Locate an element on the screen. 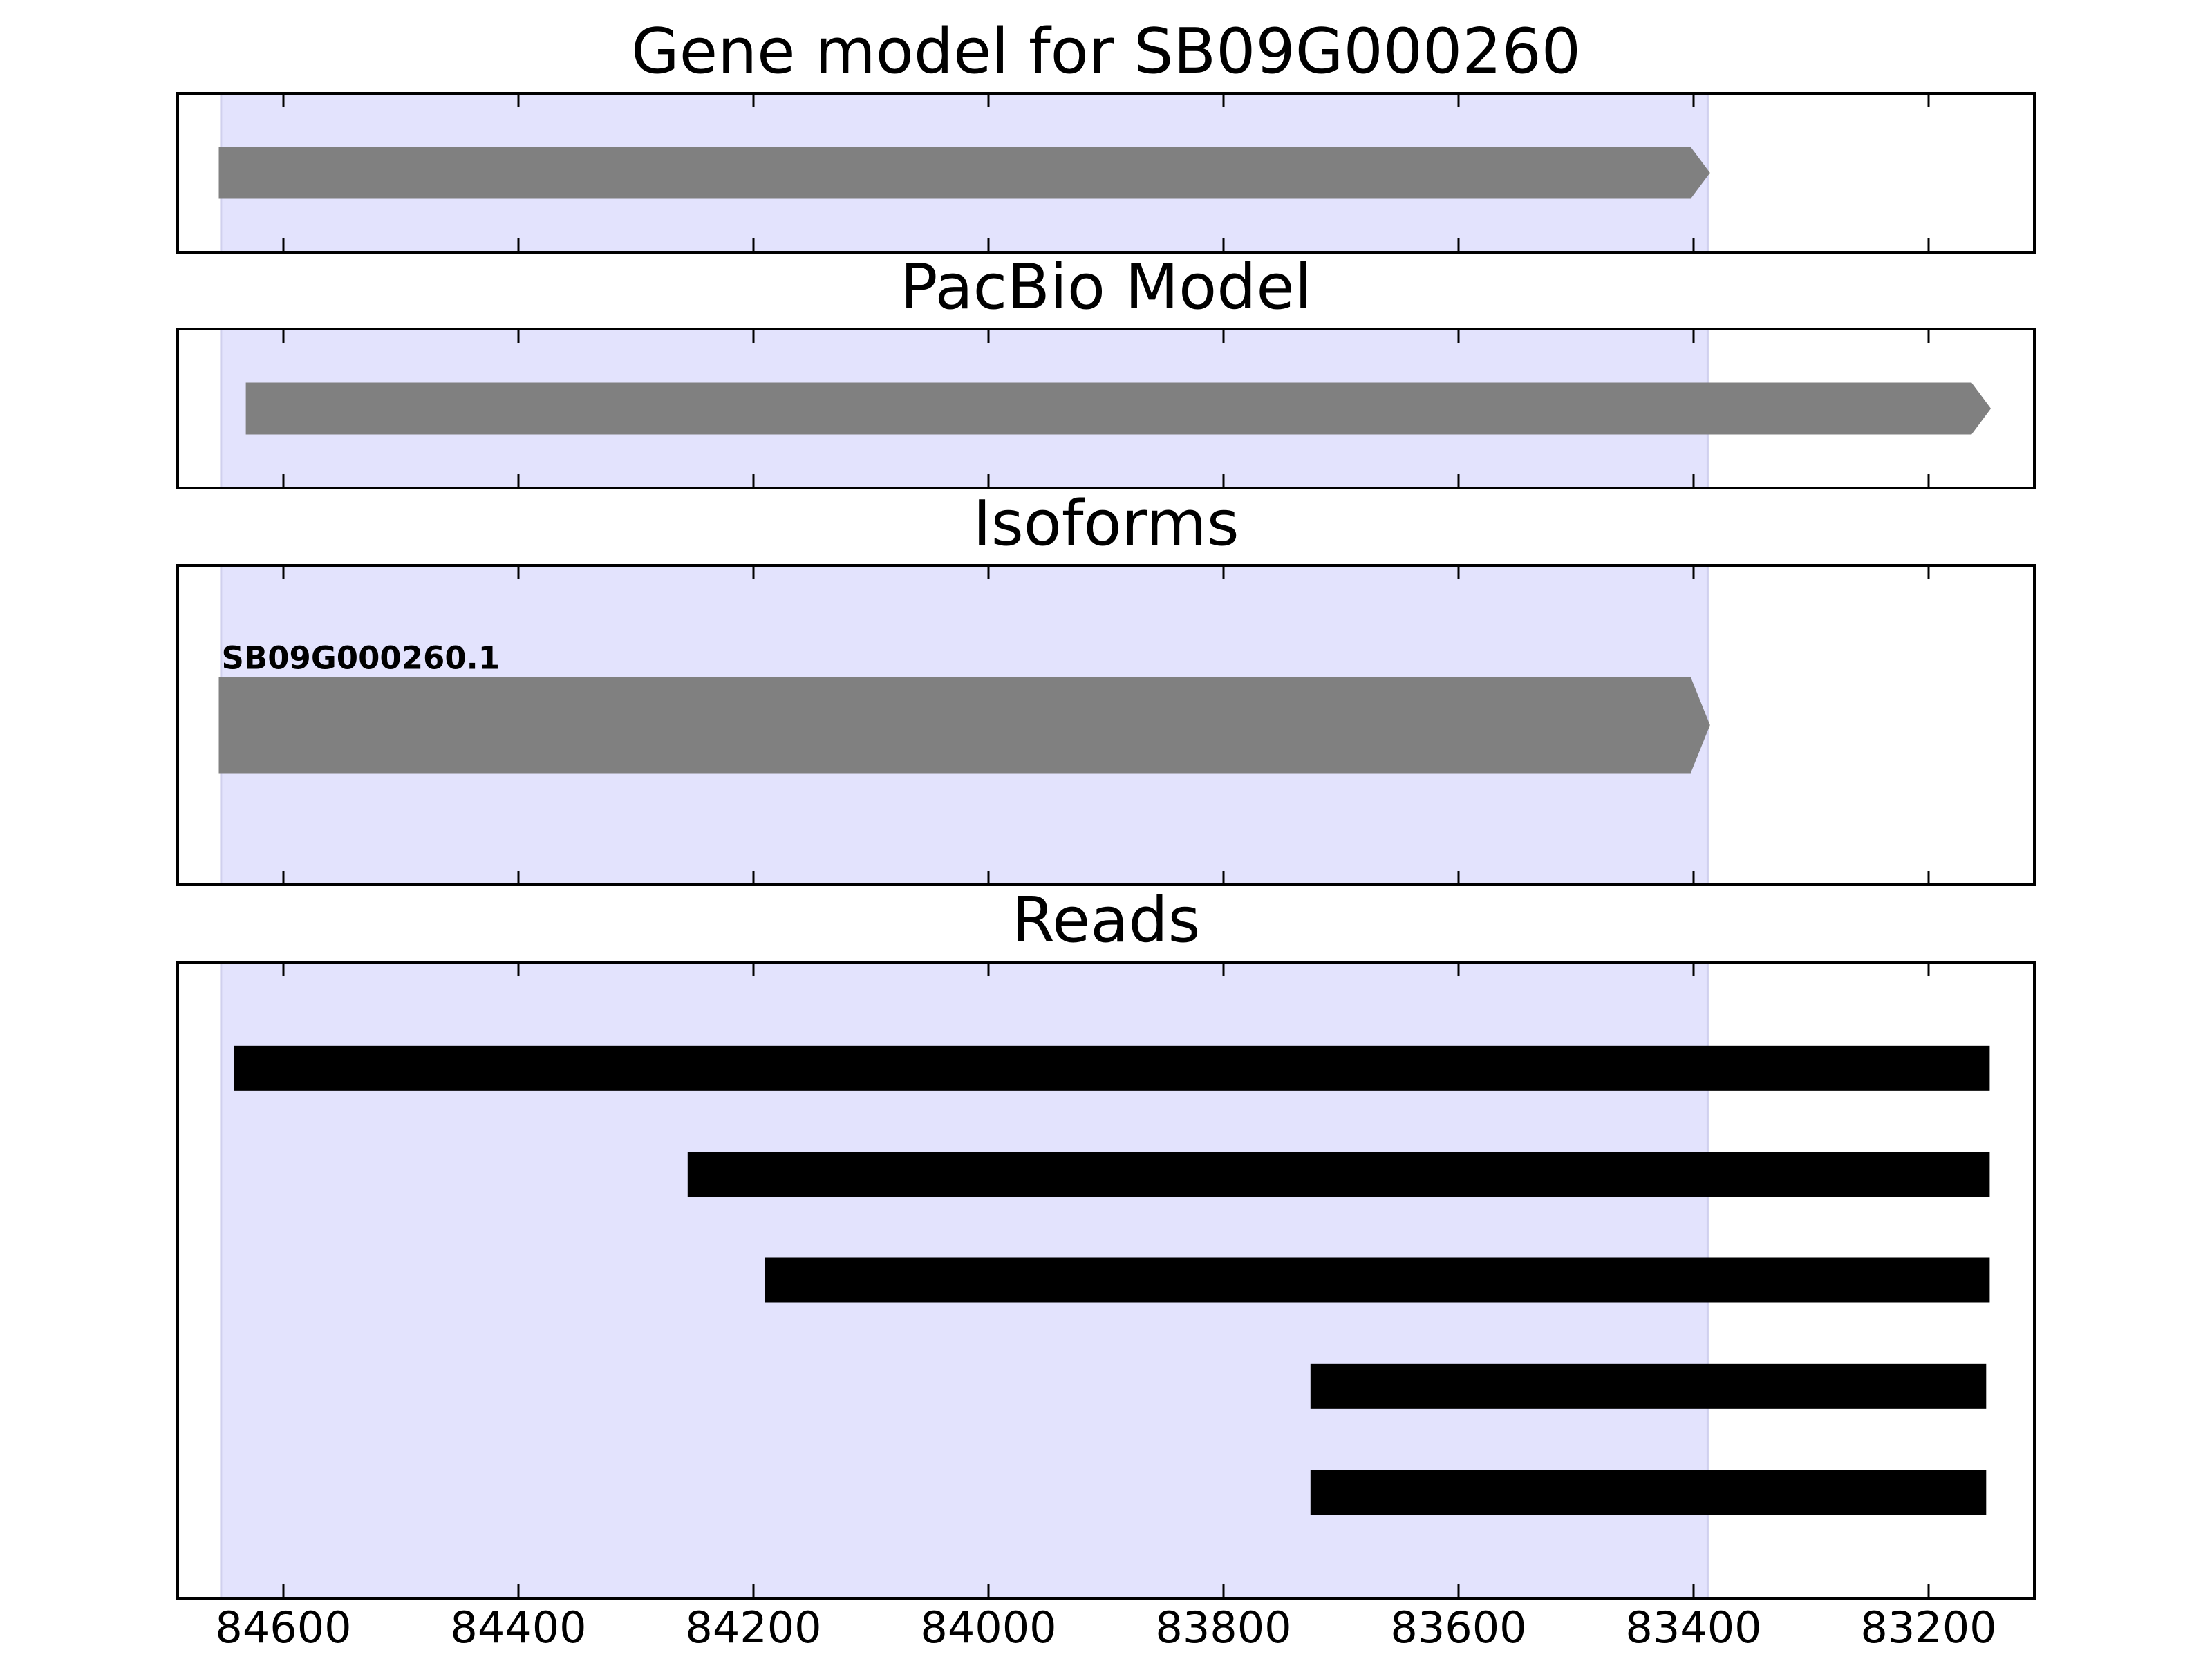 The image size is (2212, 1659). panel-title: Isoforms is located at coordinates (1106, 523).